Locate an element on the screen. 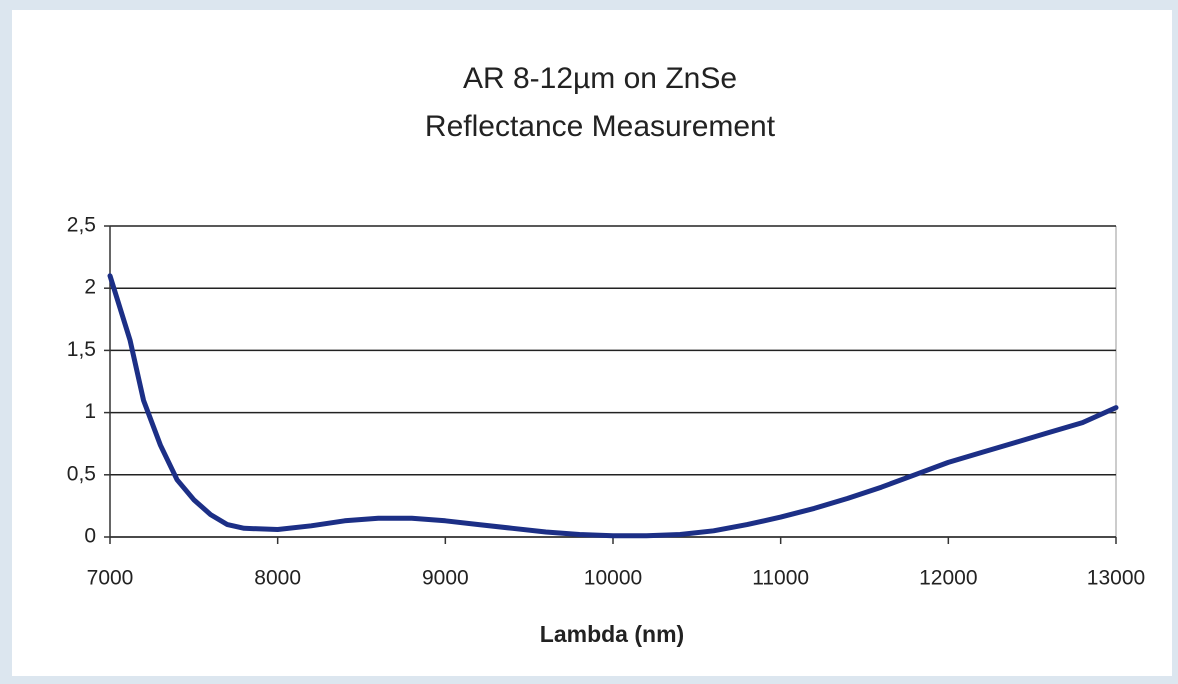 The width and height of the screenshot is (1178, 684). x-tick-label: 11000 is located at coordinates (780, 578).